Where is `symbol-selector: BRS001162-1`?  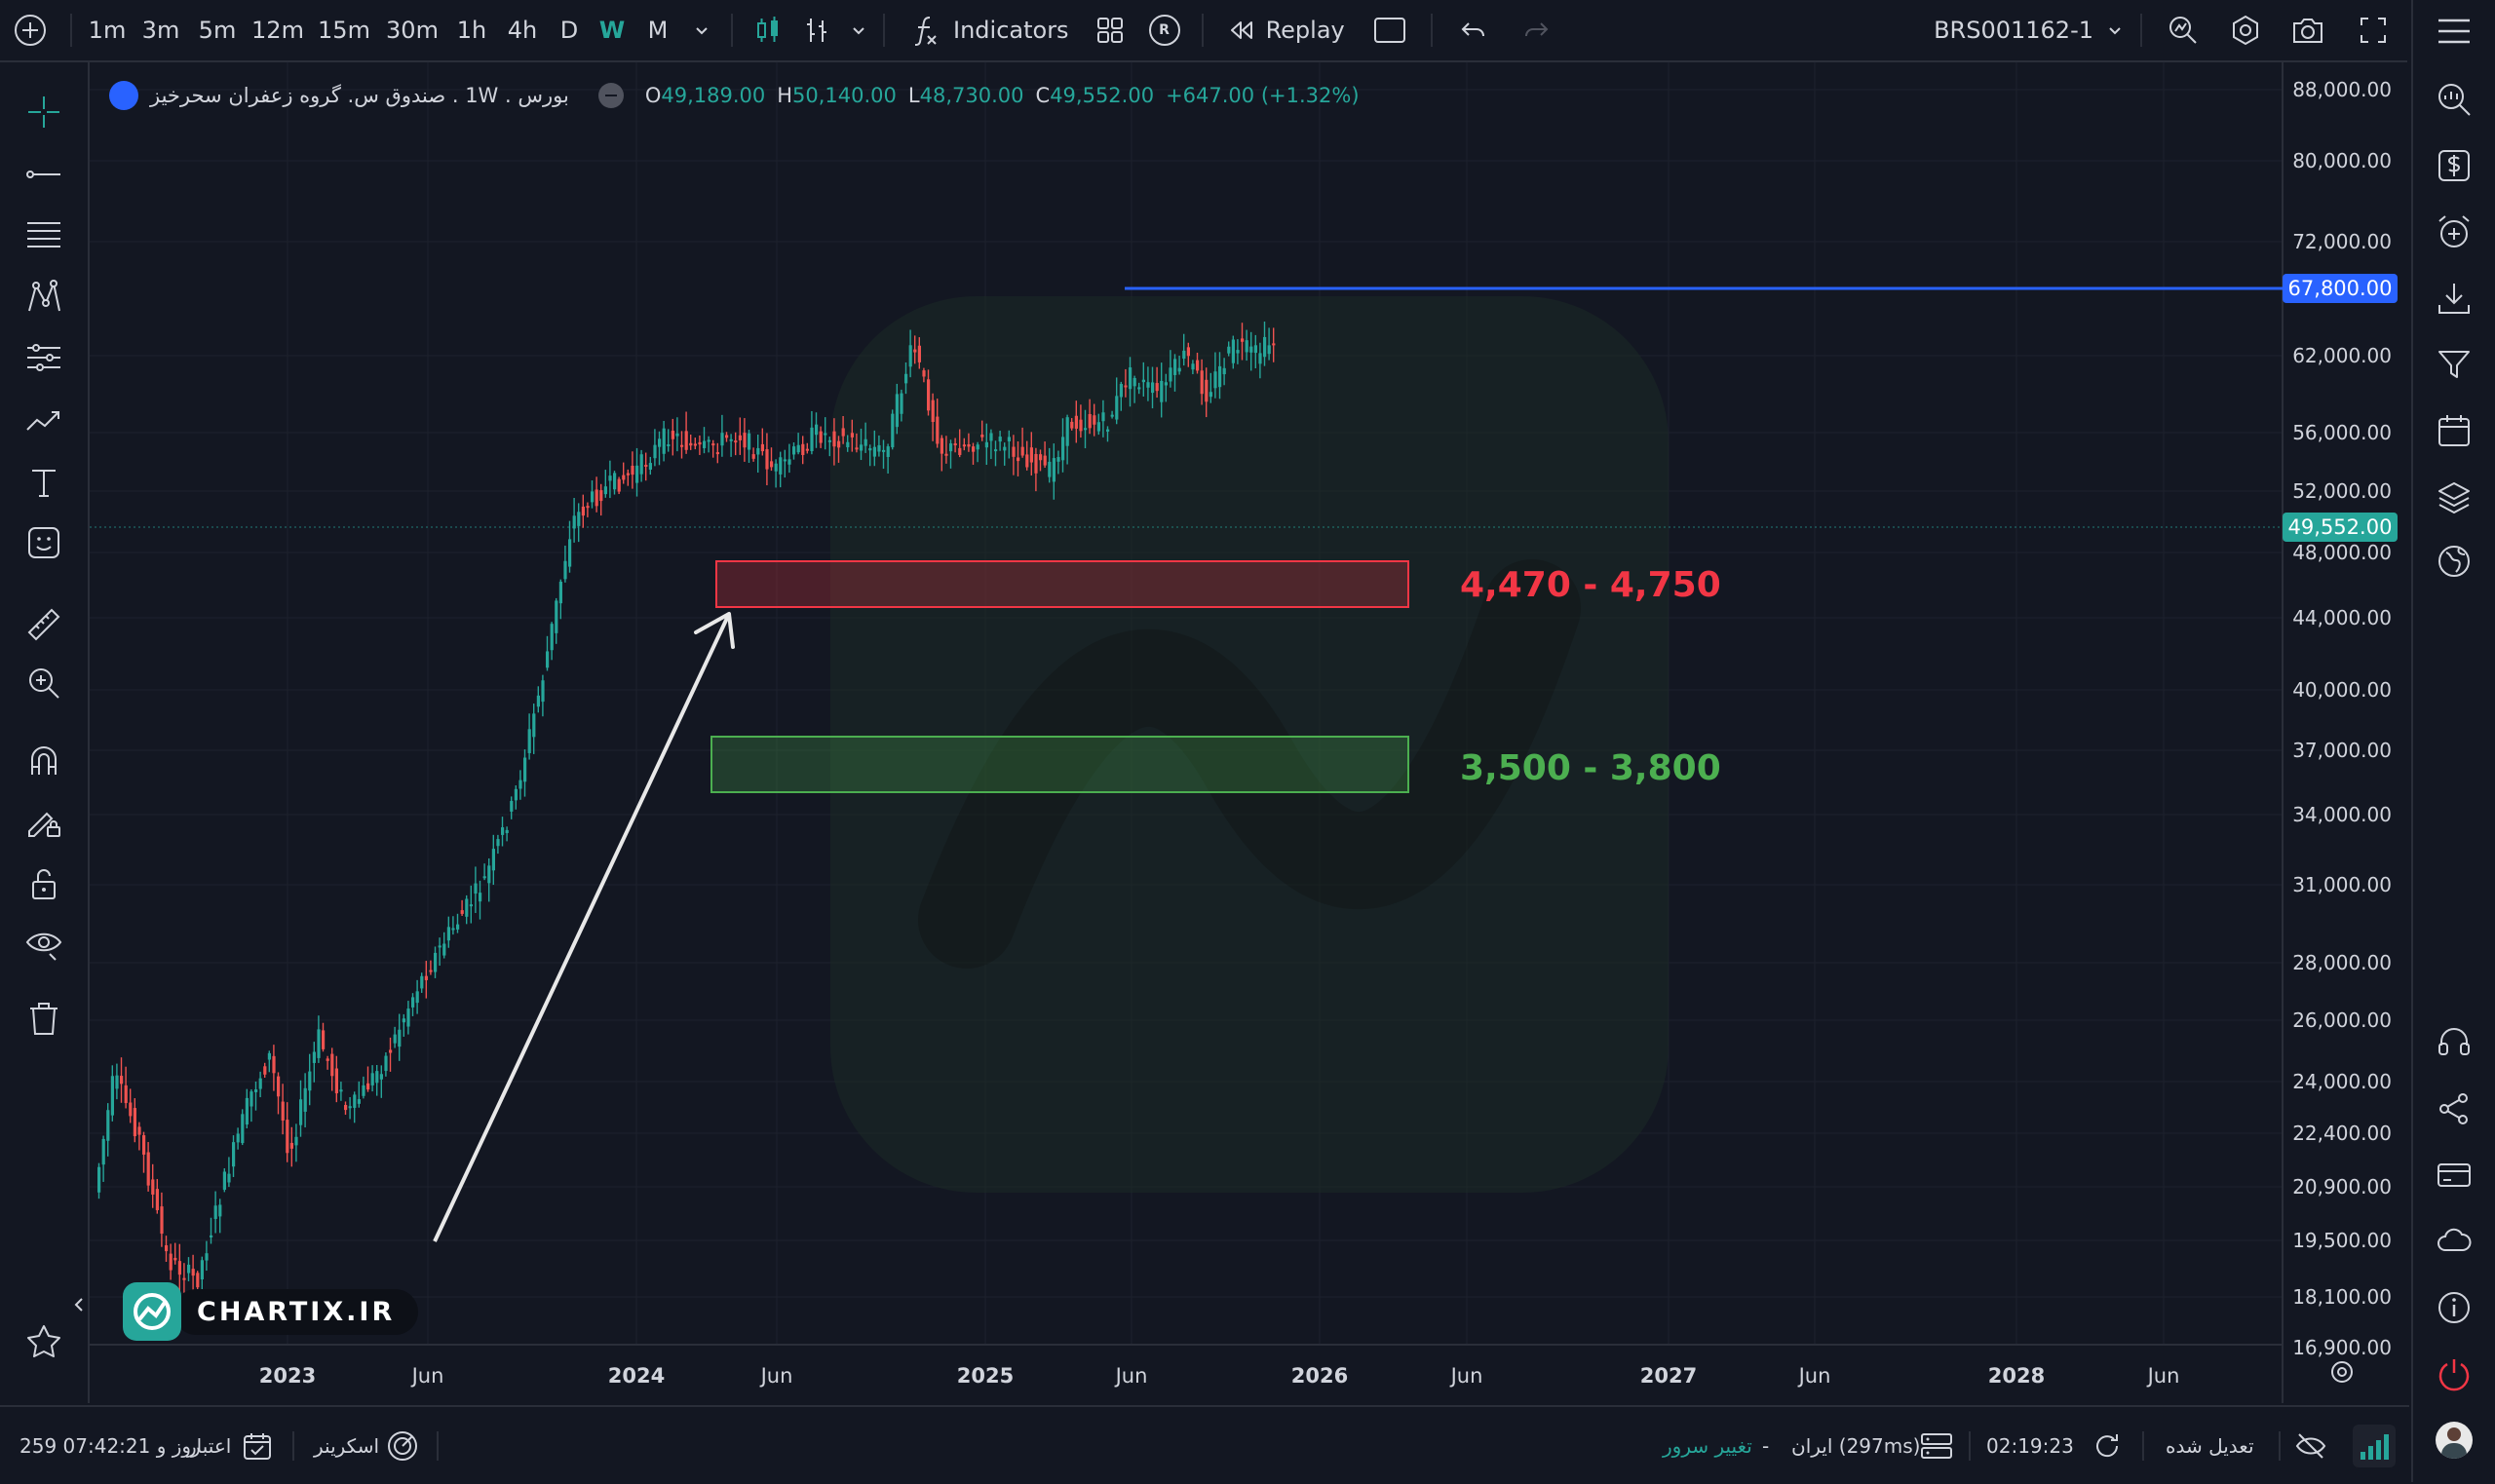 symbol-selector: BRS001162-1 is located at coordinates (2028, 30).